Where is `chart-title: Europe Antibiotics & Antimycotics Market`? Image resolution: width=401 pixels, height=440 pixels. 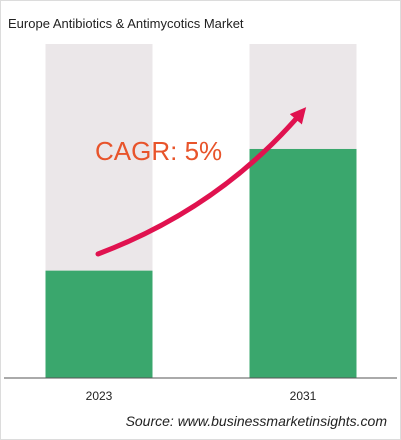
chart-title: Europe Antibiotics & Antimycotics Market is located at coordinates (126, 23).